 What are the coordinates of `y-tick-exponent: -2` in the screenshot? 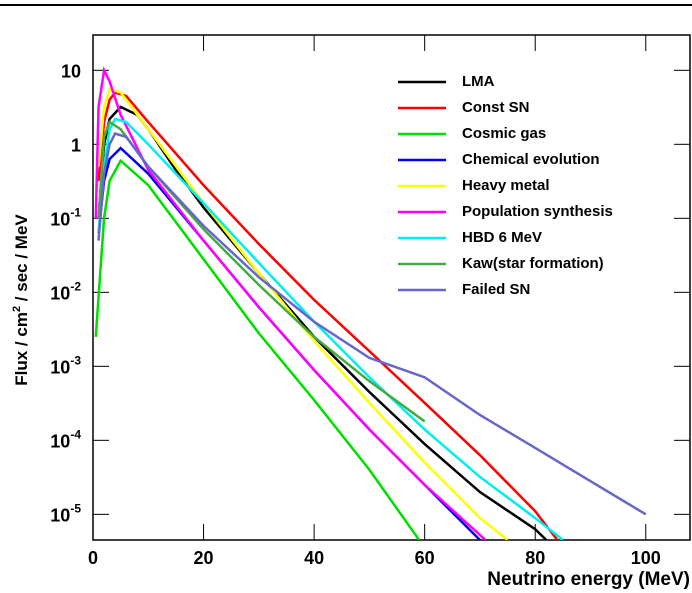 It's located at (75, 286).